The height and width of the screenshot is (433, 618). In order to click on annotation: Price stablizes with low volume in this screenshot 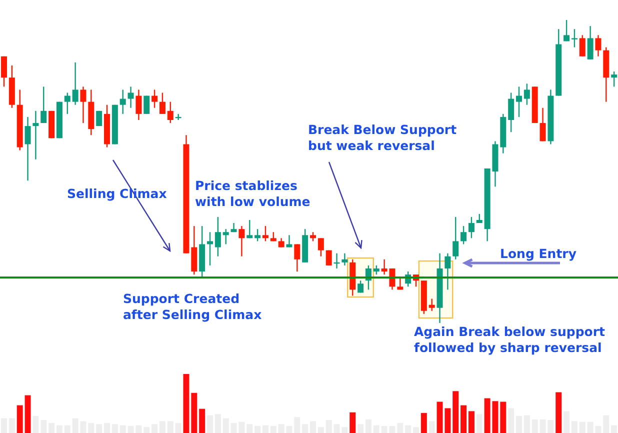, I will do `click(252, 193)`.